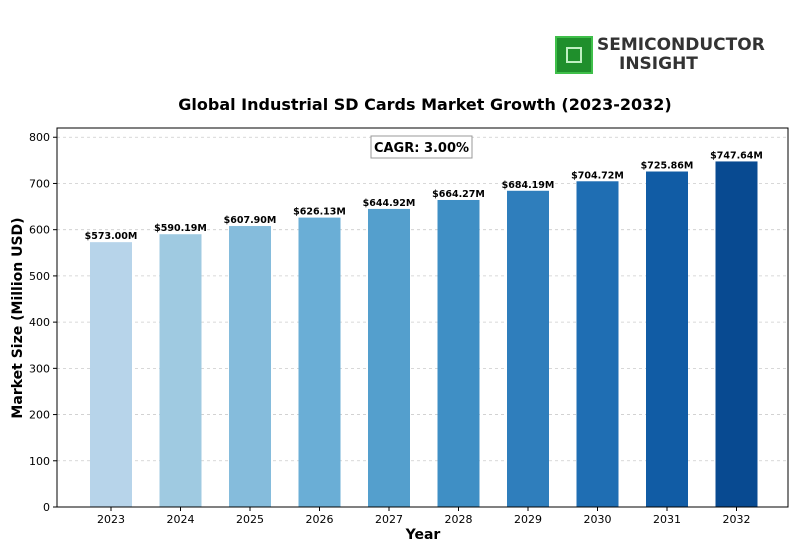 The width and height of the screenshot is (800, 553). I want to click on logo-text: SEMICONDUCTOR INSIGHT, so click(681, 55).